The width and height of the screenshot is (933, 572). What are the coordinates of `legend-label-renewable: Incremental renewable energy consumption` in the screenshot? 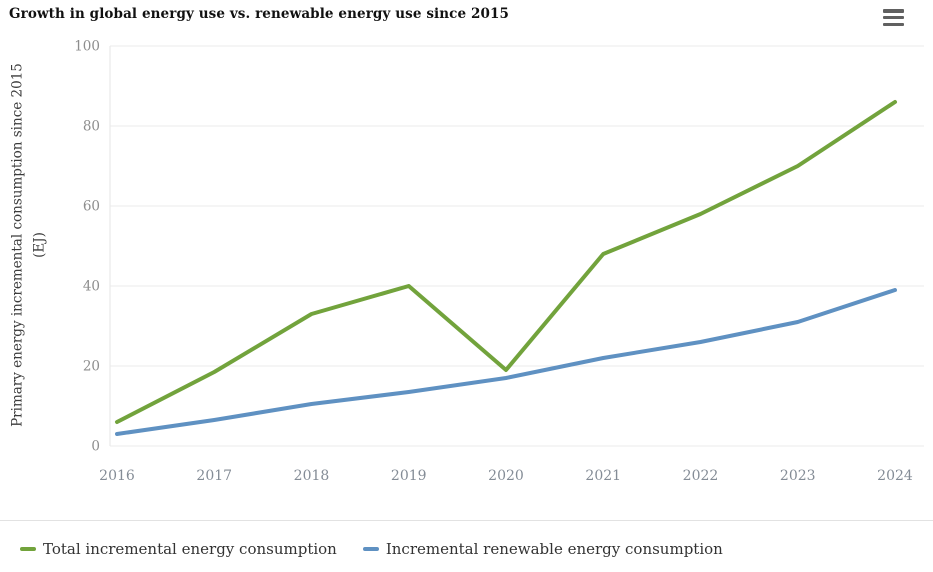 It's located at (554, 549).